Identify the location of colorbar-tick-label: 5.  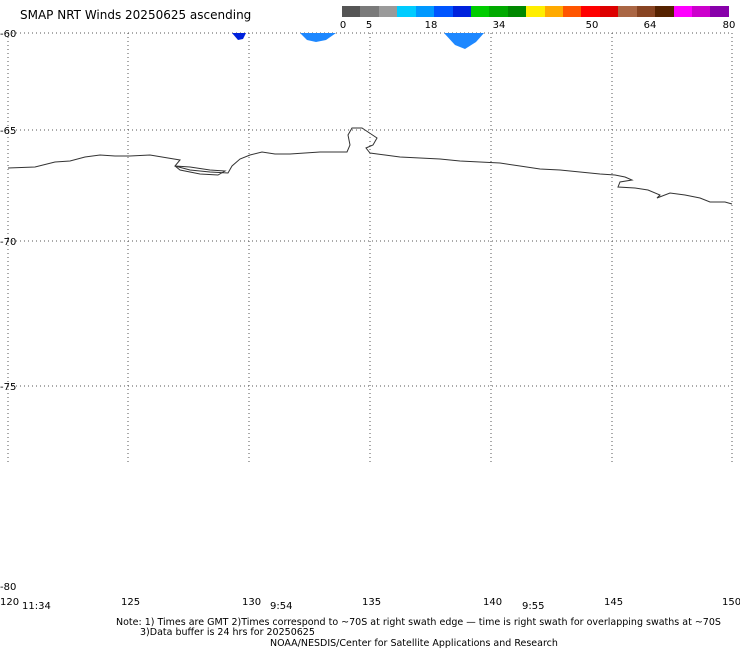
(369, 25).